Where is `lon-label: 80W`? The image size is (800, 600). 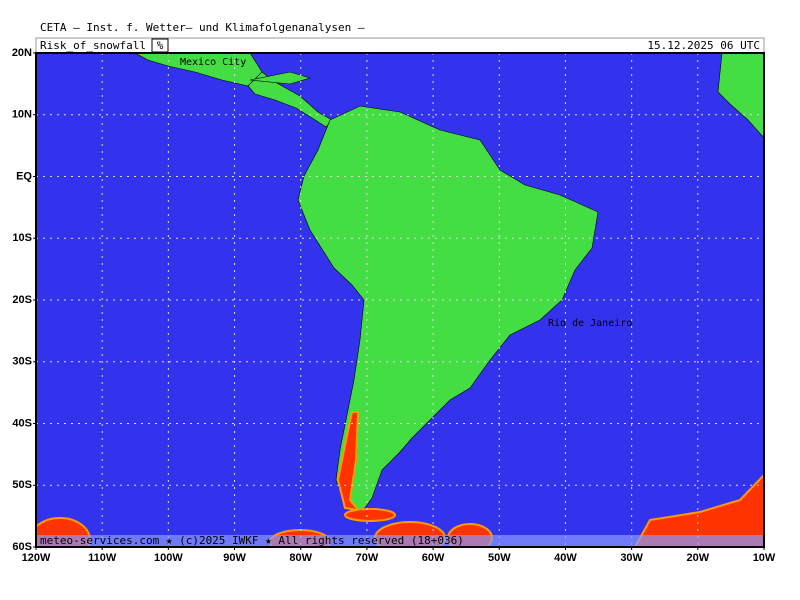
lon-label: 80W is located at coordinates (300, 558).